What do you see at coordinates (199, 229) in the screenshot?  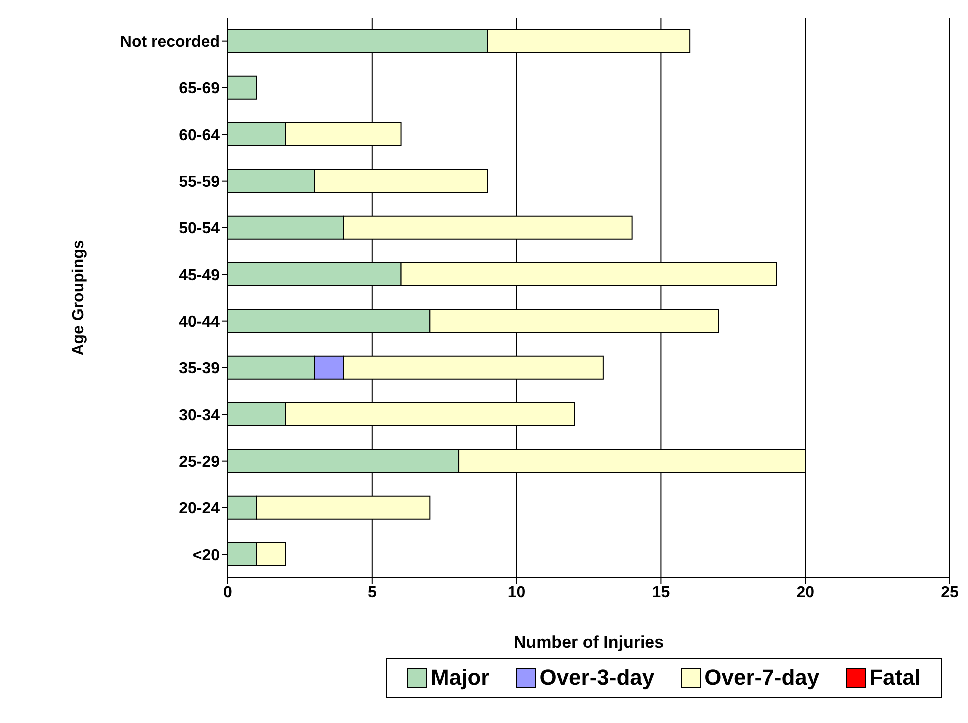 I see `y-tick-label: 50-54` at bounding box center [199, 229].